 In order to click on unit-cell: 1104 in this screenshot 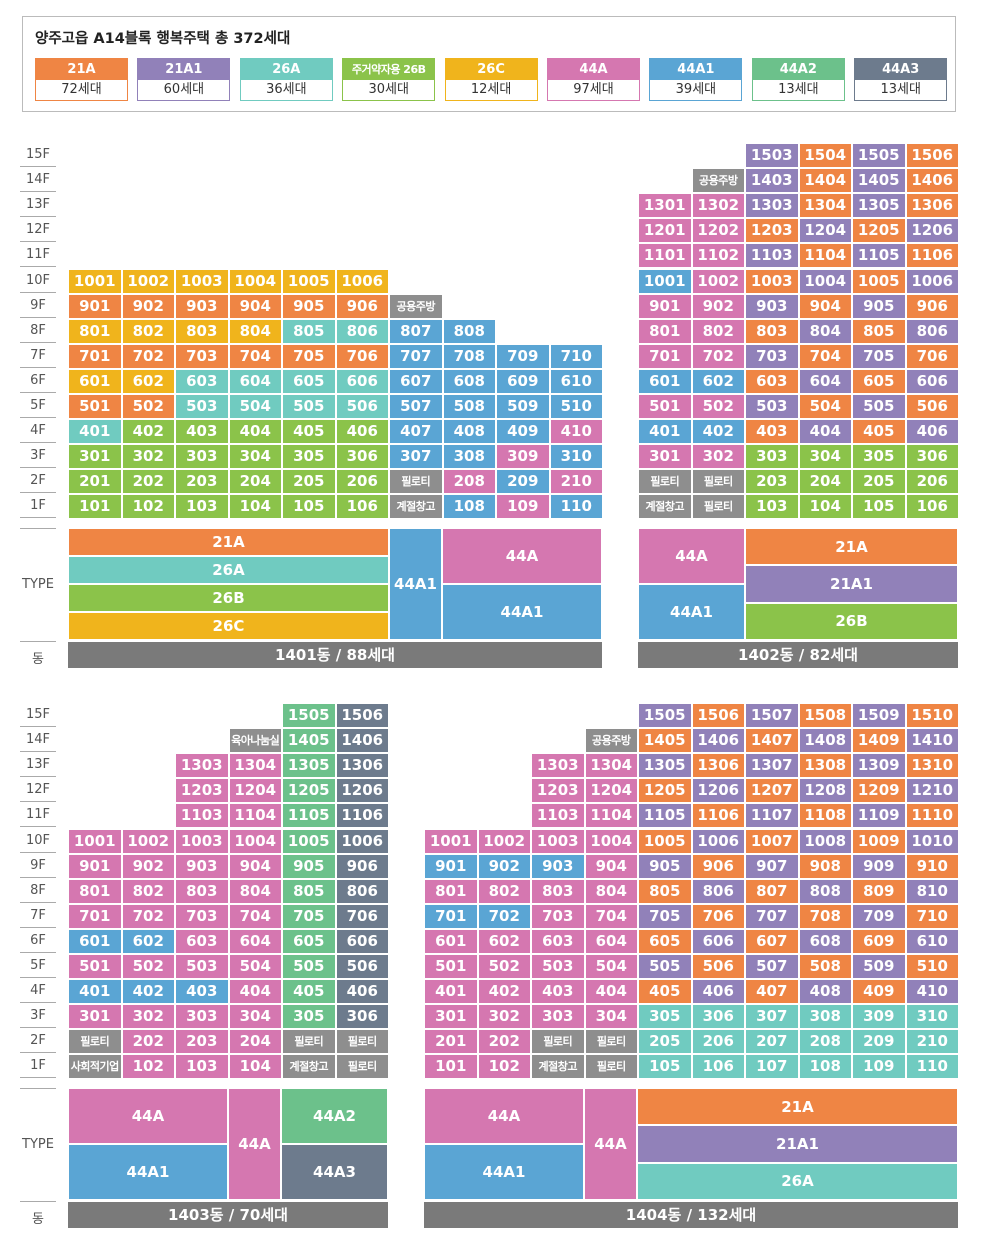, I will do `click(255, 816)`.